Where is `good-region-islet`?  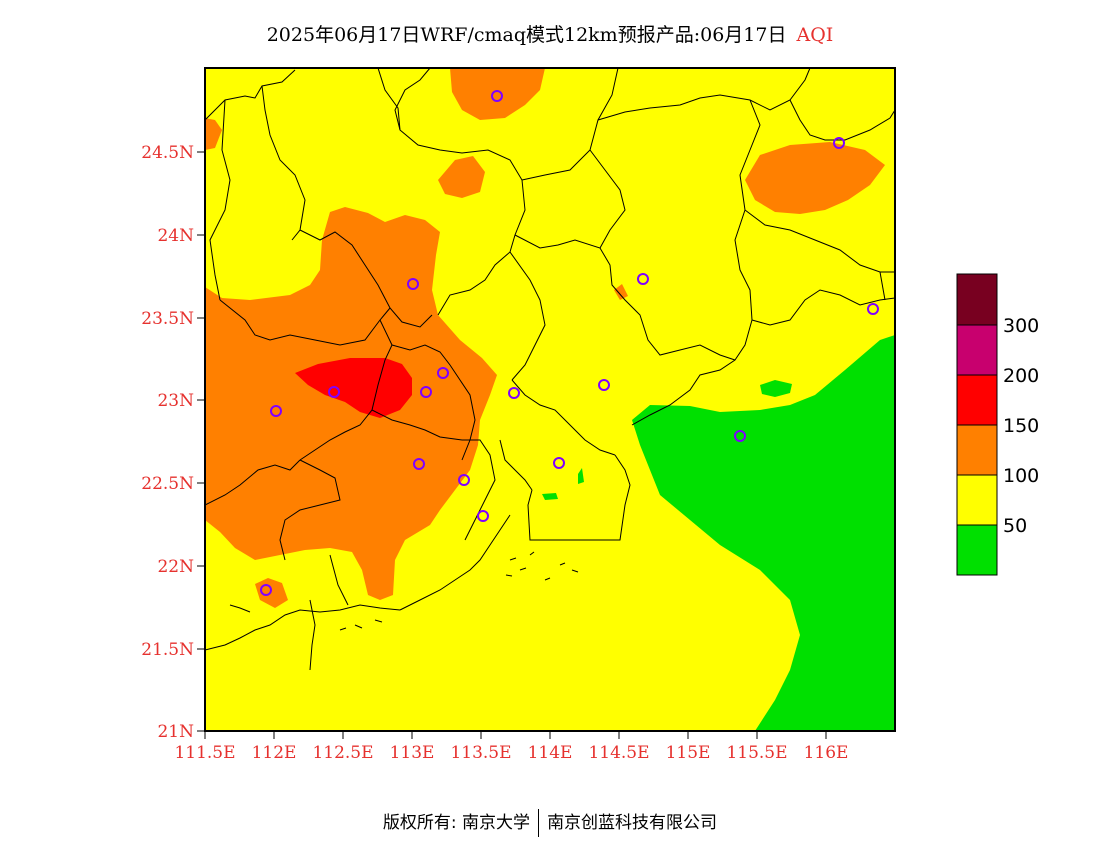 good-region-islet is located at coordinates (776, 388).